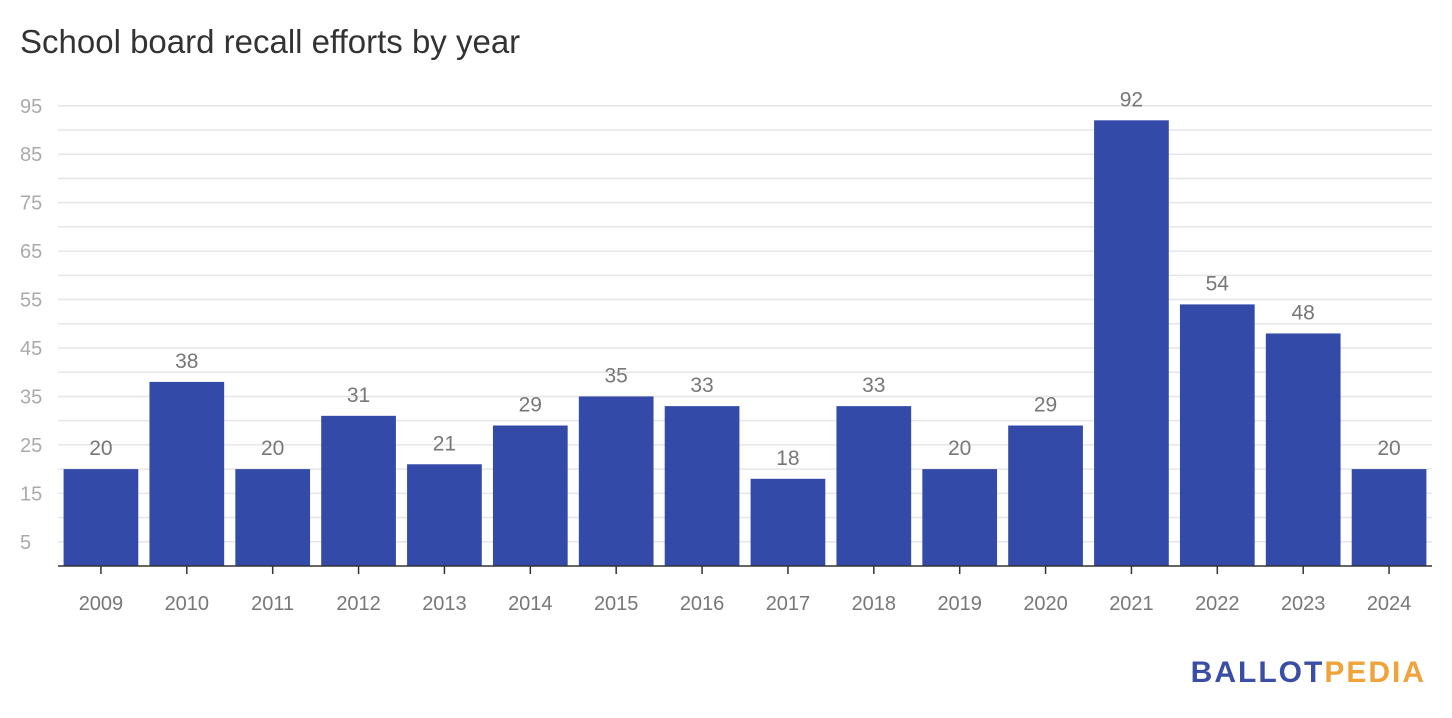 The width and height of the screenshot is (1452, 718). What do you see at coordinates (788, 522) in the screenshot?
I see `bar-2017` at bounding box center [788, 522].